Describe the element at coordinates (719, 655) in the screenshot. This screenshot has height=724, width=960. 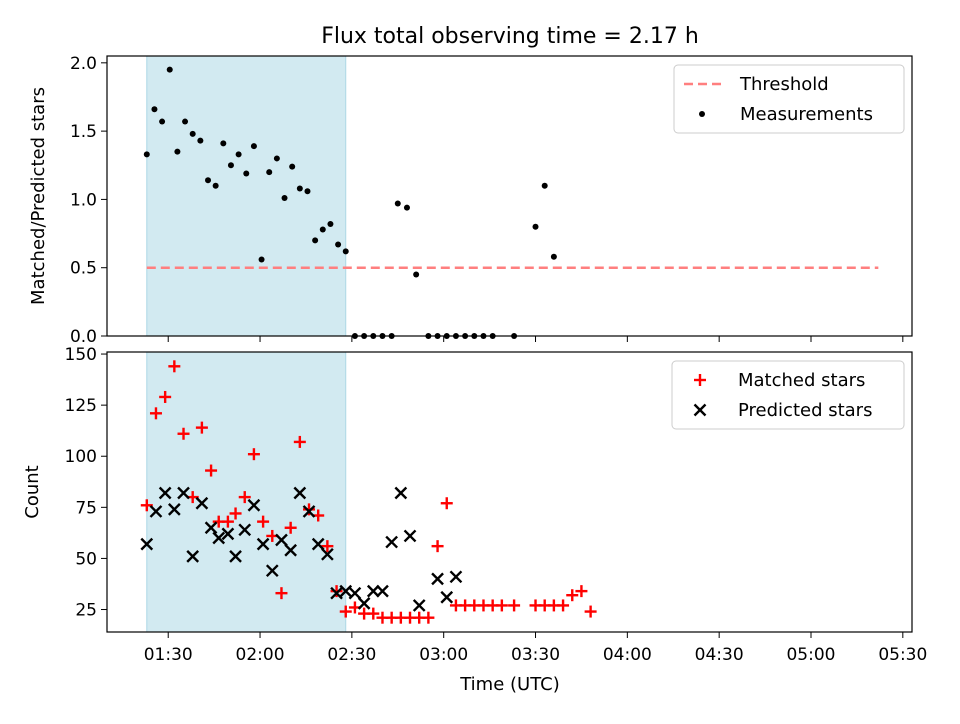
I see `x-tick-label: 04:30` at that location.